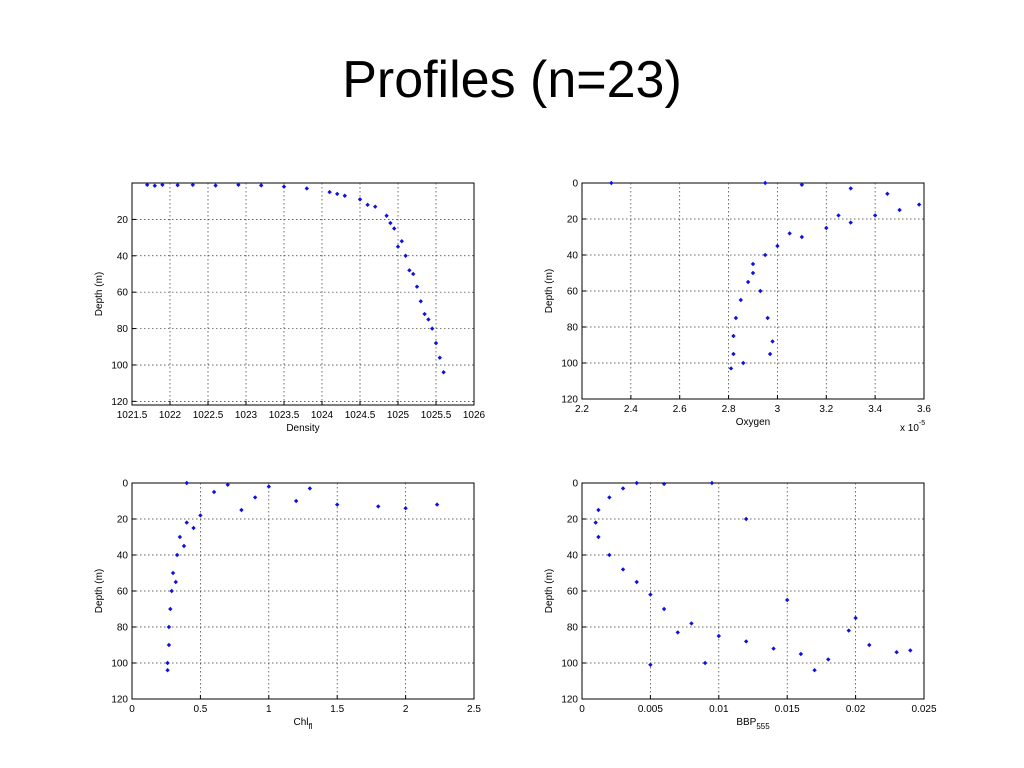 Image resolution: width=1024 pixels, height=768 pixels. What do you see at coordinates (753, 422) in the screenshot?
I see `x-axis-label: Oxygen` at bounding box center [753, 422].